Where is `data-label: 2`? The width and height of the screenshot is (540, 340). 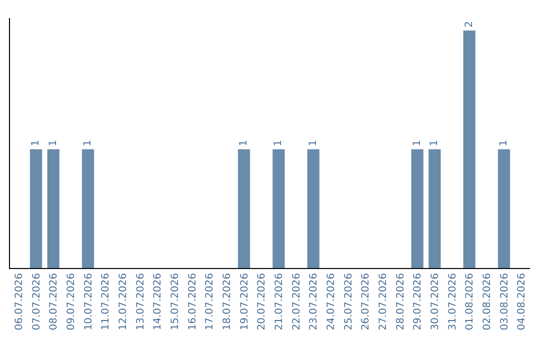 data-label: 2 is located at coordinates (469, 24).